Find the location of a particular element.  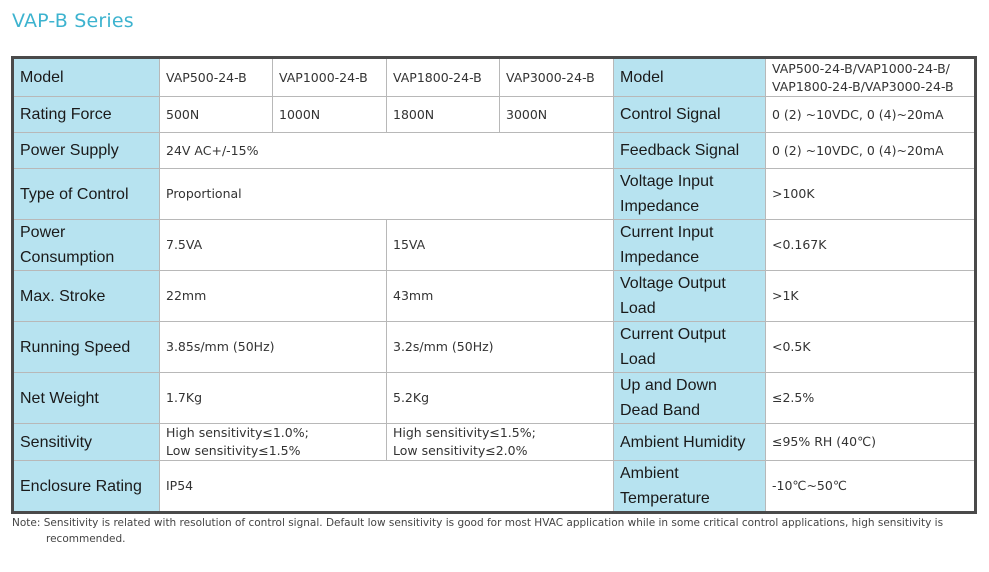

cell: VAP1000-24-B is located at coordinates (329, 77).